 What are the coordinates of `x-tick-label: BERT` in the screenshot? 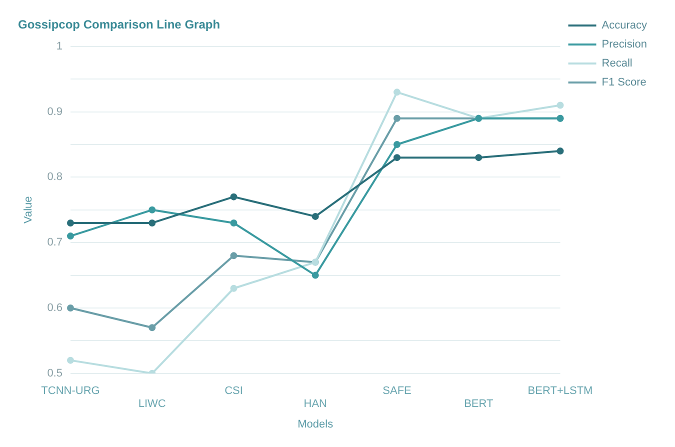 It's located at (479, 404).